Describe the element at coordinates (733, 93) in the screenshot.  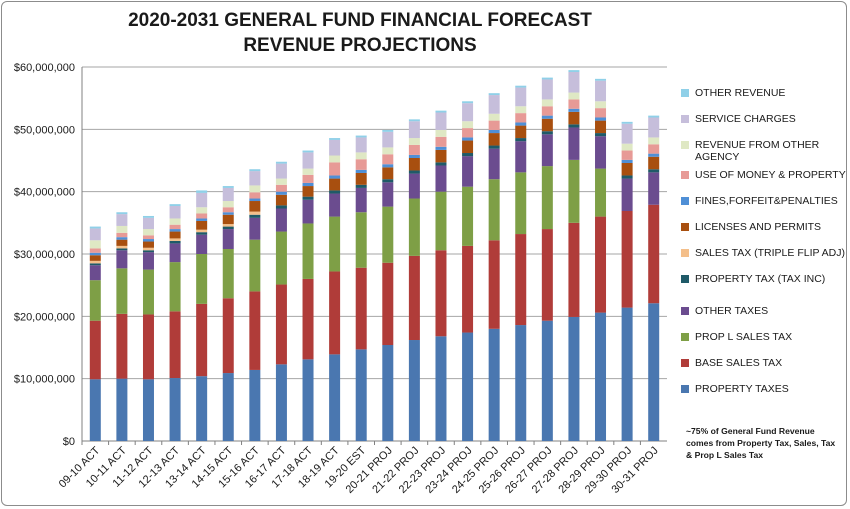
I see `legend-item: OTHER REVENUE` at that location.